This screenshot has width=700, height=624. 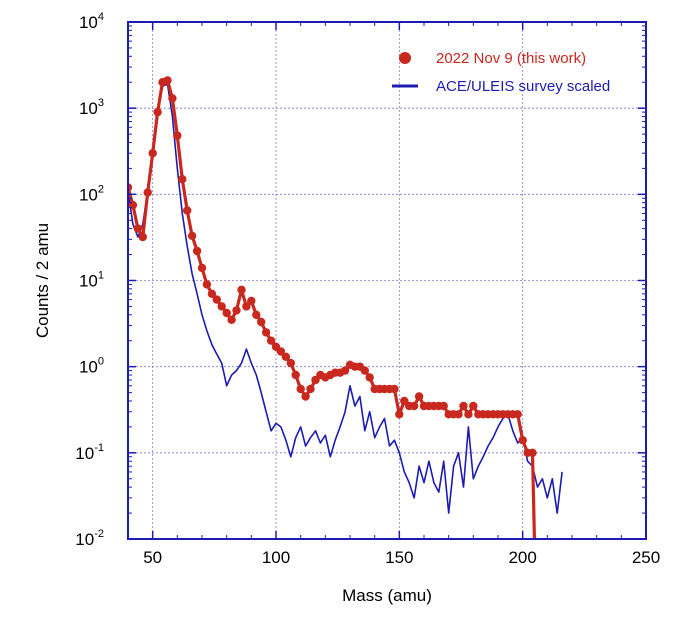 What do you see at coordinates (405, 58) in the screenshot?
I see `legend-marker` at bounding box center [405, 58].